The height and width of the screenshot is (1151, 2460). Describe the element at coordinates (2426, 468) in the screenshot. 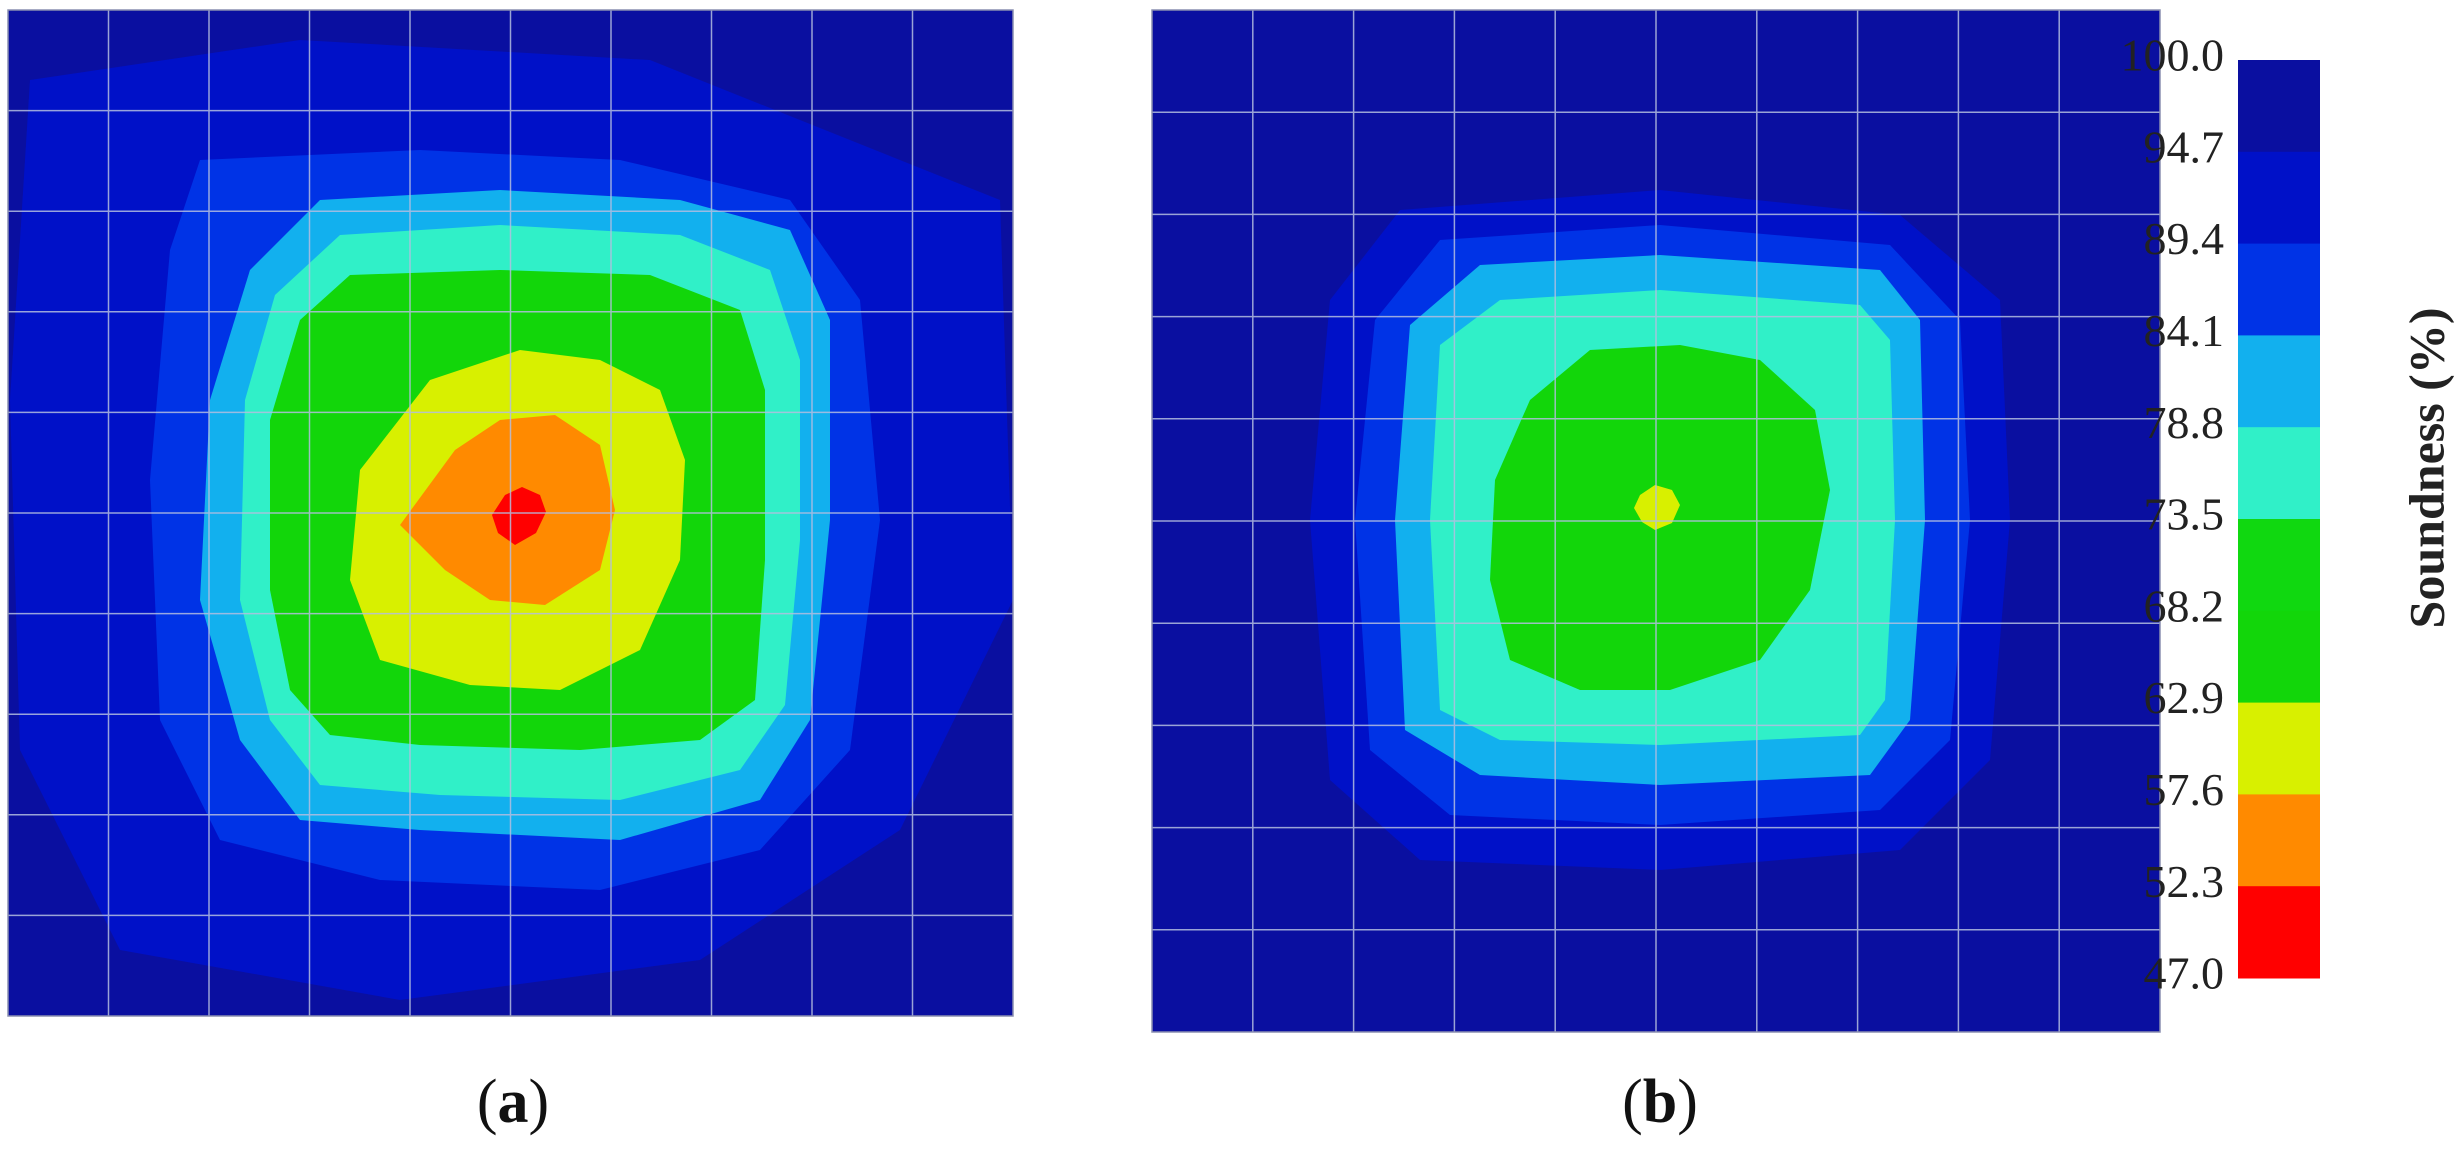

I see `colorbar-title: Soundness (%)` at that location.